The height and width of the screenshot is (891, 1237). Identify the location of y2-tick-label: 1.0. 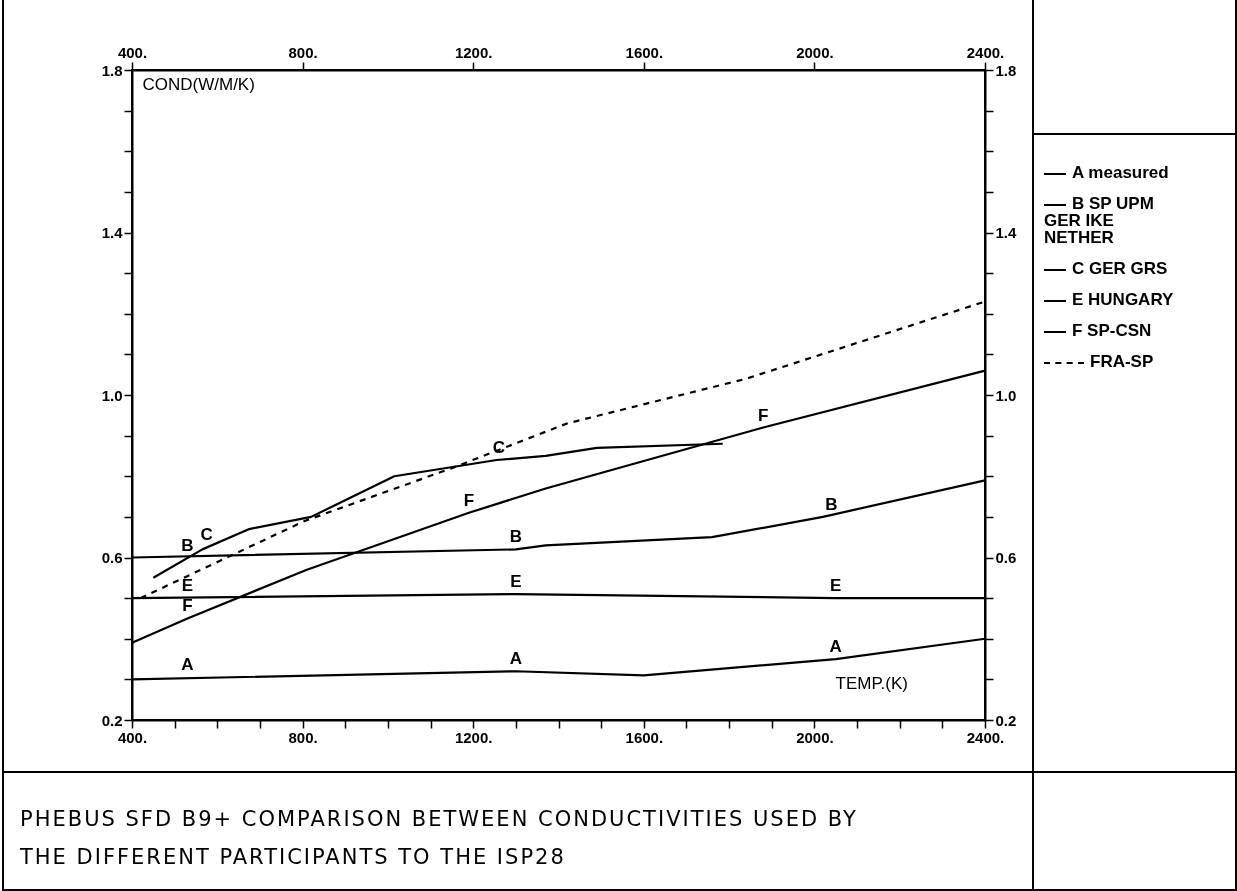
(1006, 395).